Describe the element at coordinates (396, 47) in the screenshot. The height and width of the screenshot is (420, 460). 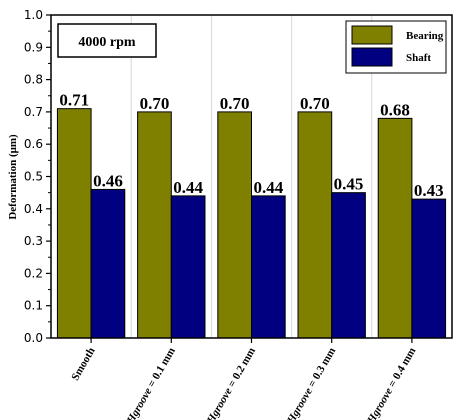
I see `legend: Bearing Shaft` at that location.